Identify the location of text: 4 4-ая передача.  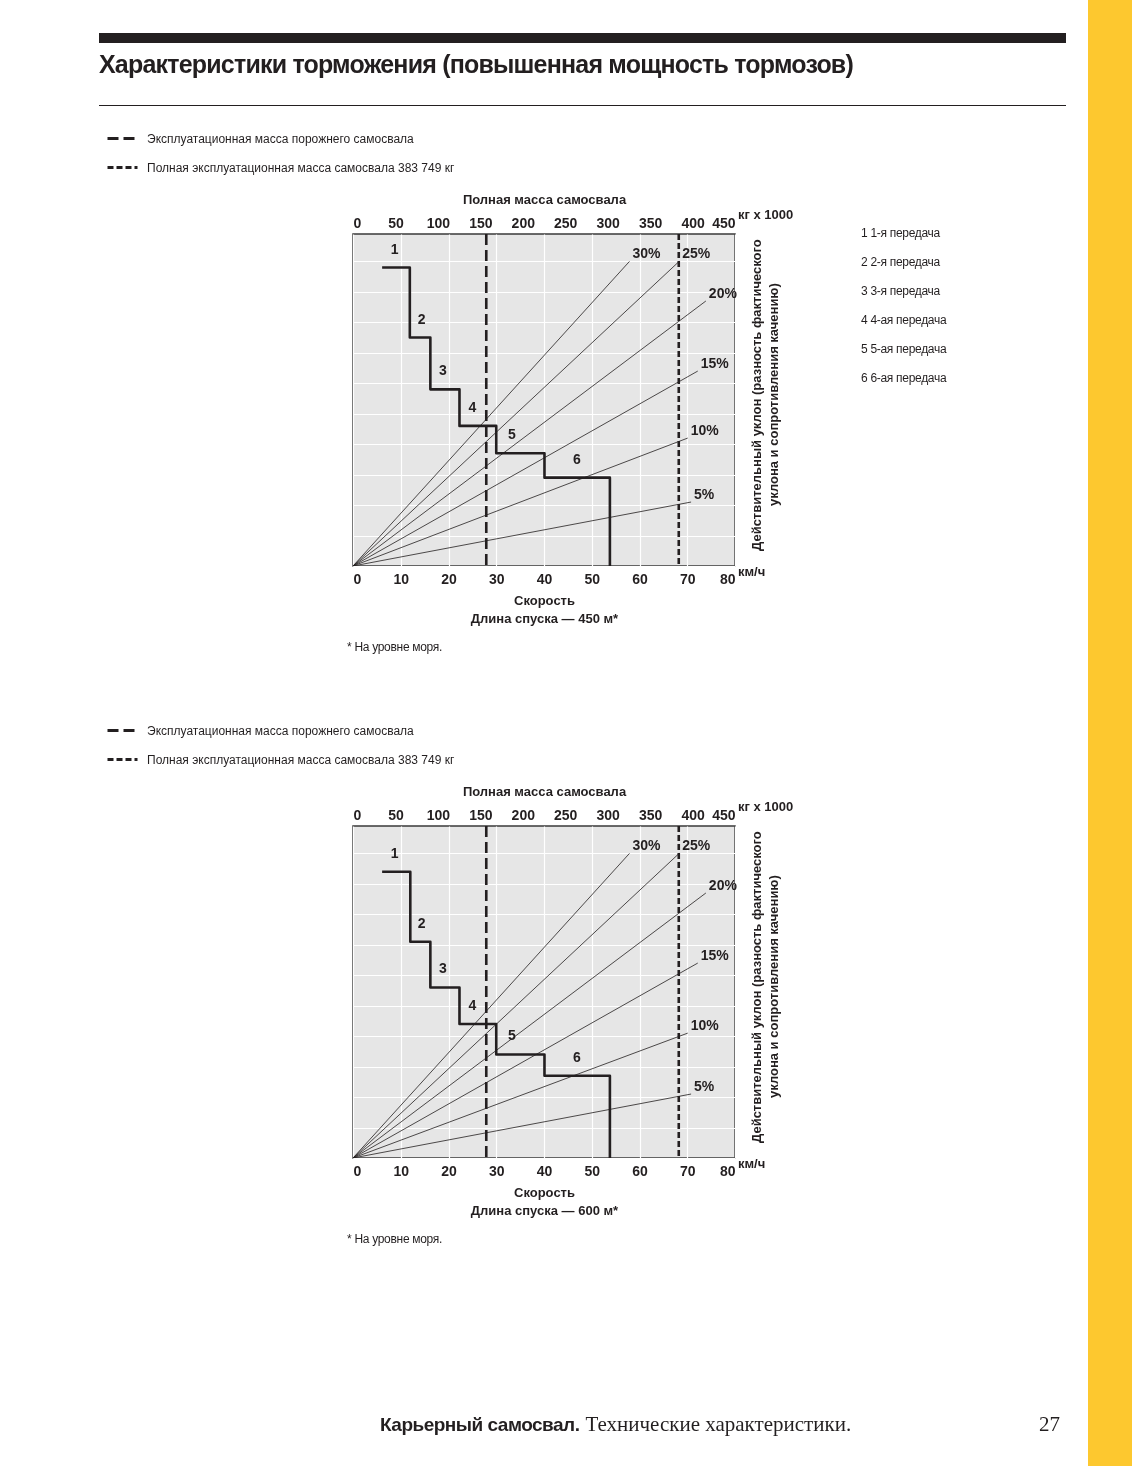
(904, 320).